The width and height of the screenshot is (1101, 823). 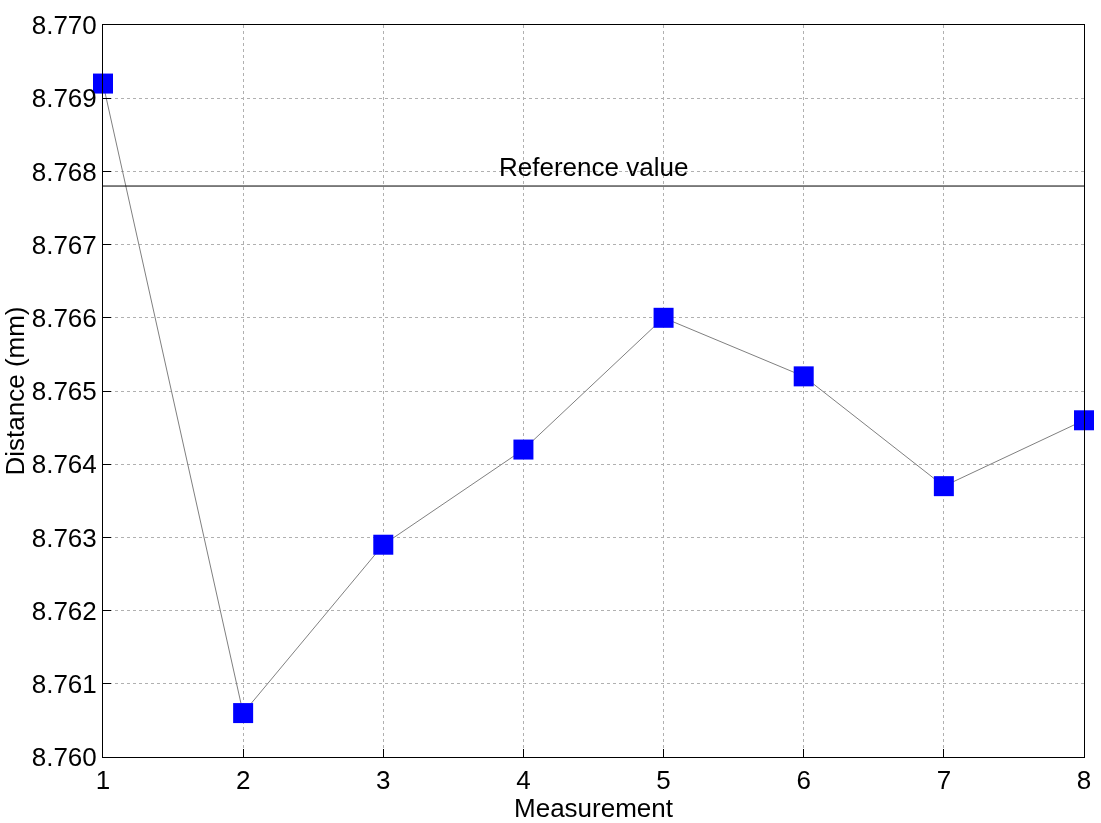 I want to click on x-tick-label: 3, so click(x=383, y=780).